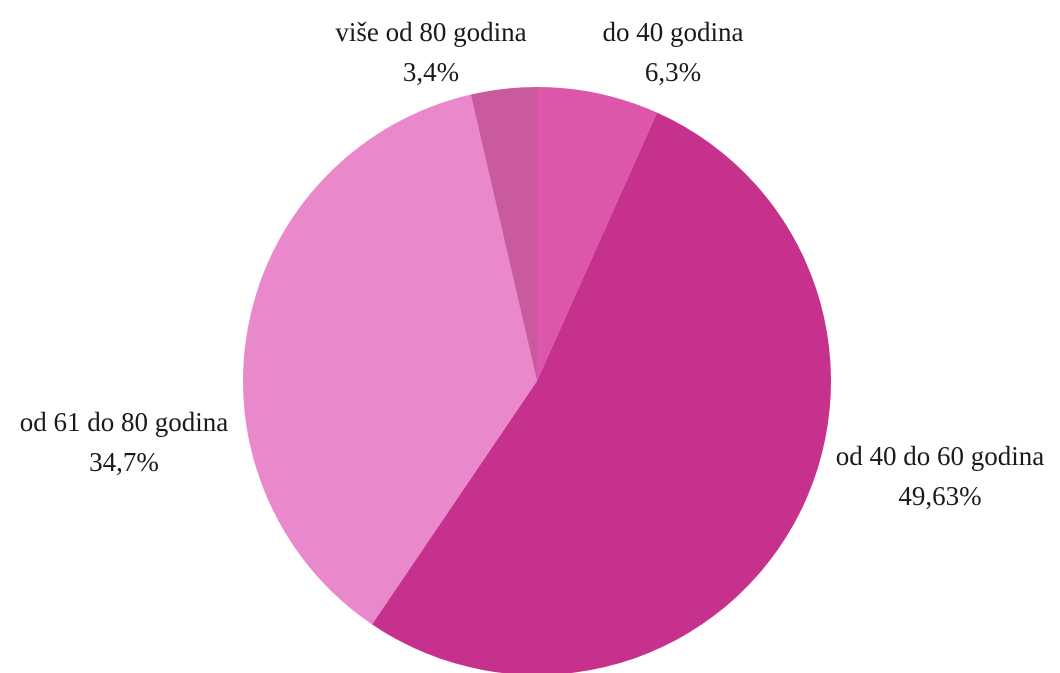 The image size is (1060, 673). Describe the element at coordinates (430, 32) in the screenshot. I see `slice-label-vise-od-80: više od 80 godina` at that location.